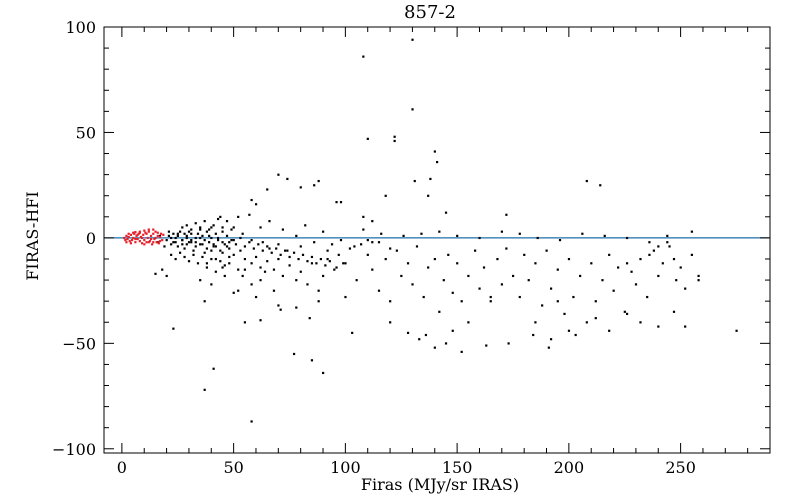 Image resolution: width=800 pixels, height=500 pixels. I want to click on x-tick-label: 200, so click(569, 467).